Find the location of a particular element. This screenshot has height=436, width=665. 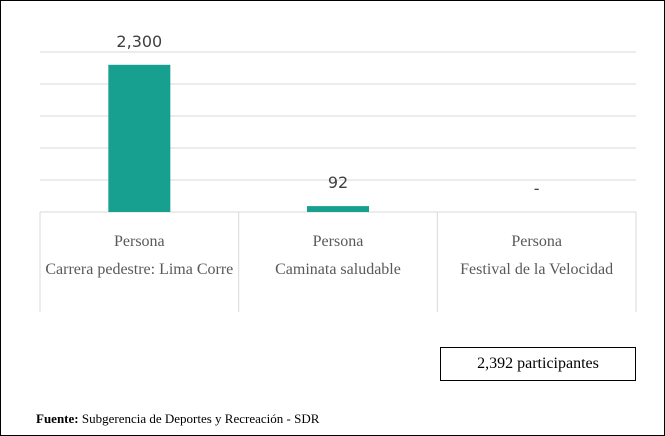

source-label: Fuente: is located at coordinates (57, 418).